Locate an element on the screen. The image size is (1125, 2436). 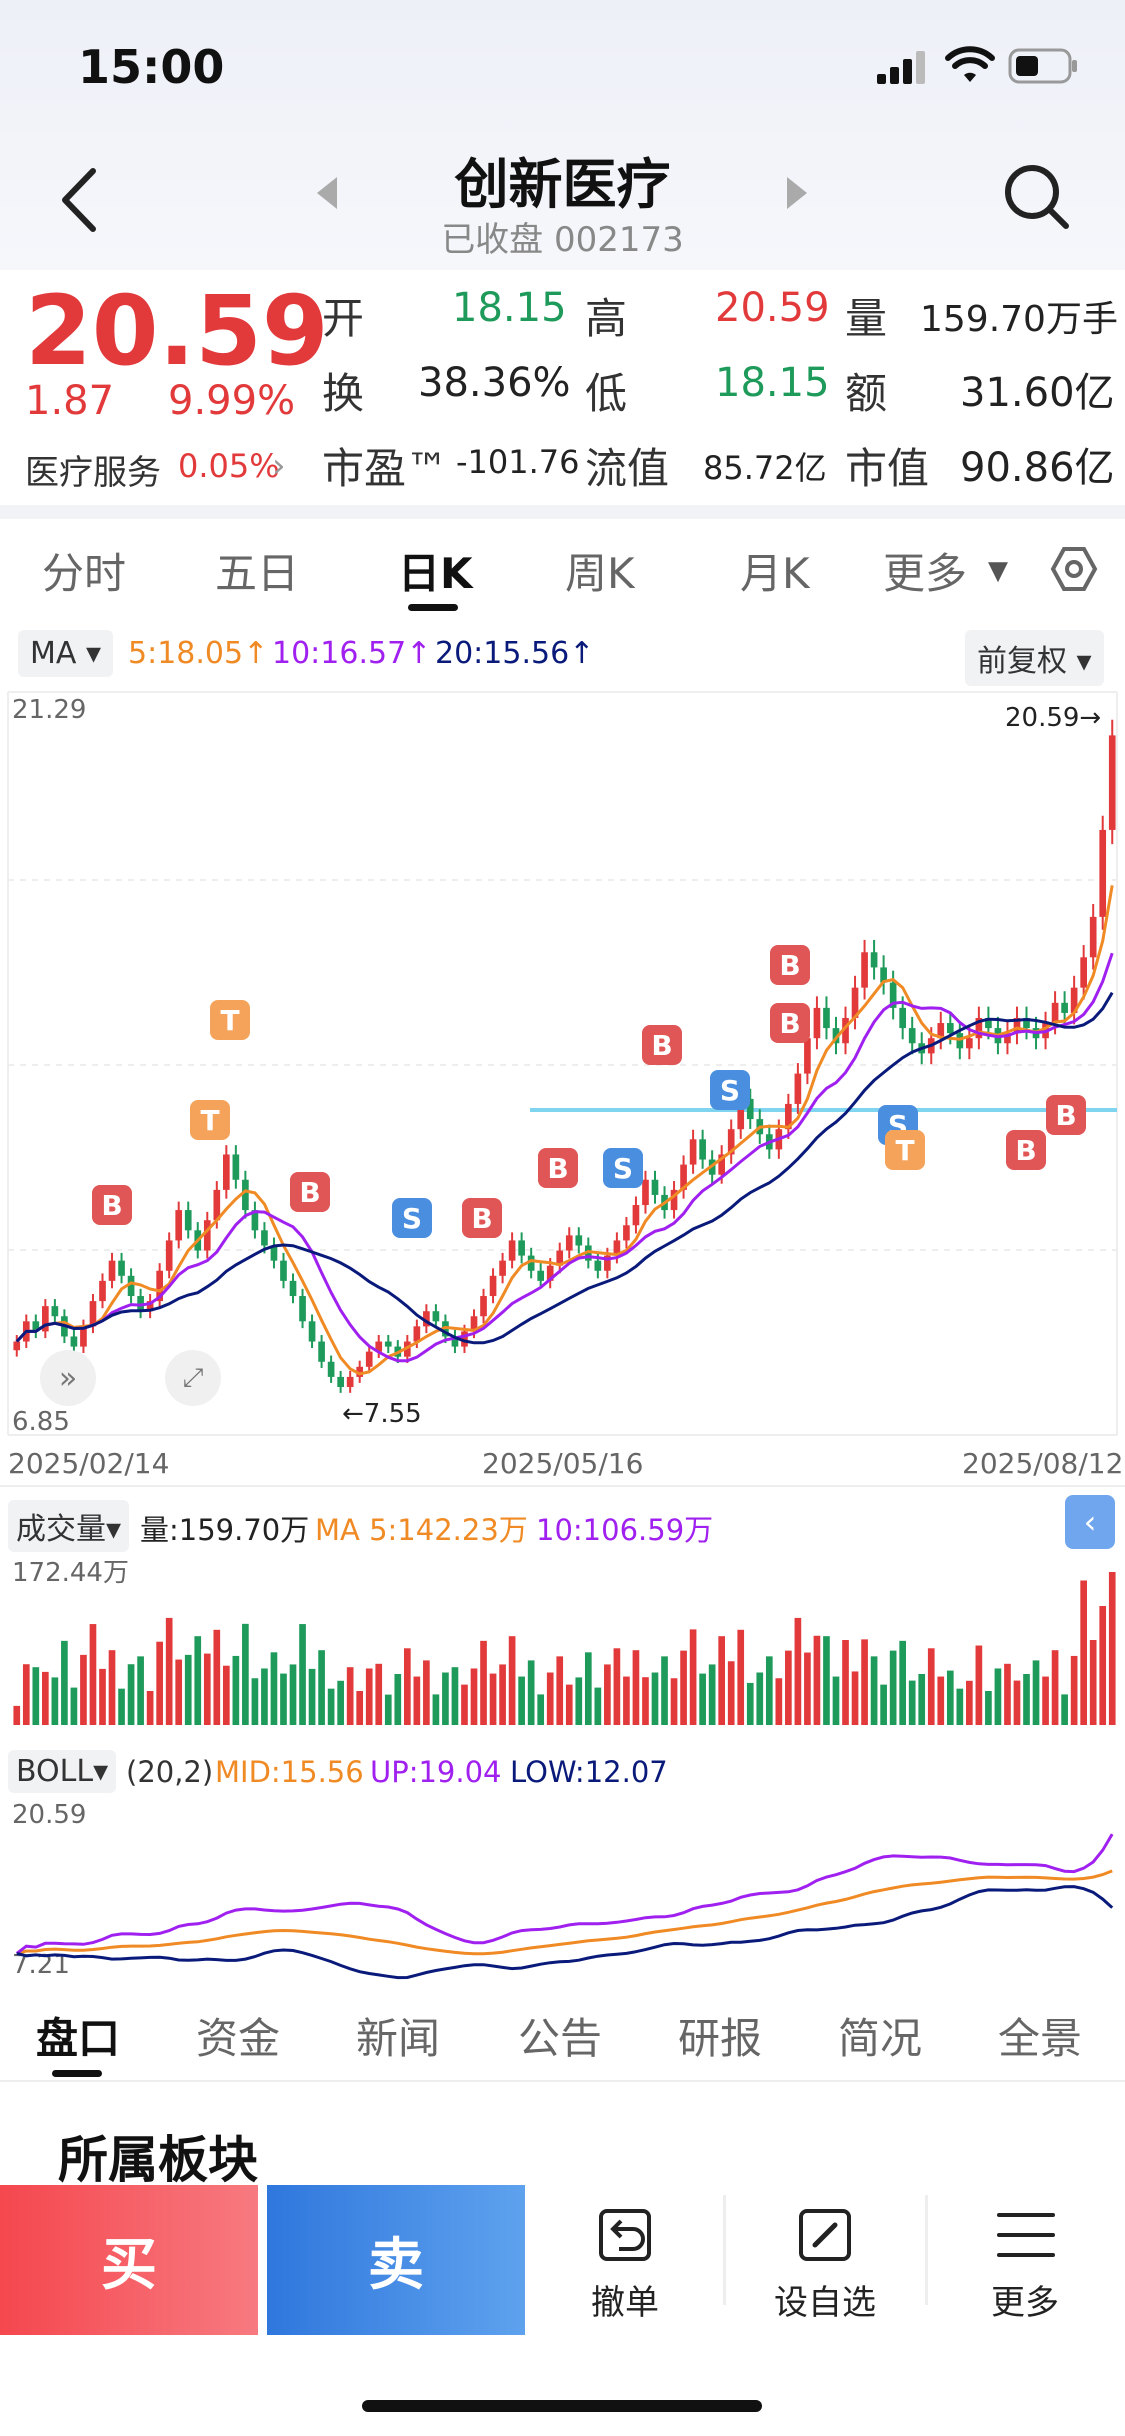
tab-funds: 资金 is located at coordinates (238, 2038).